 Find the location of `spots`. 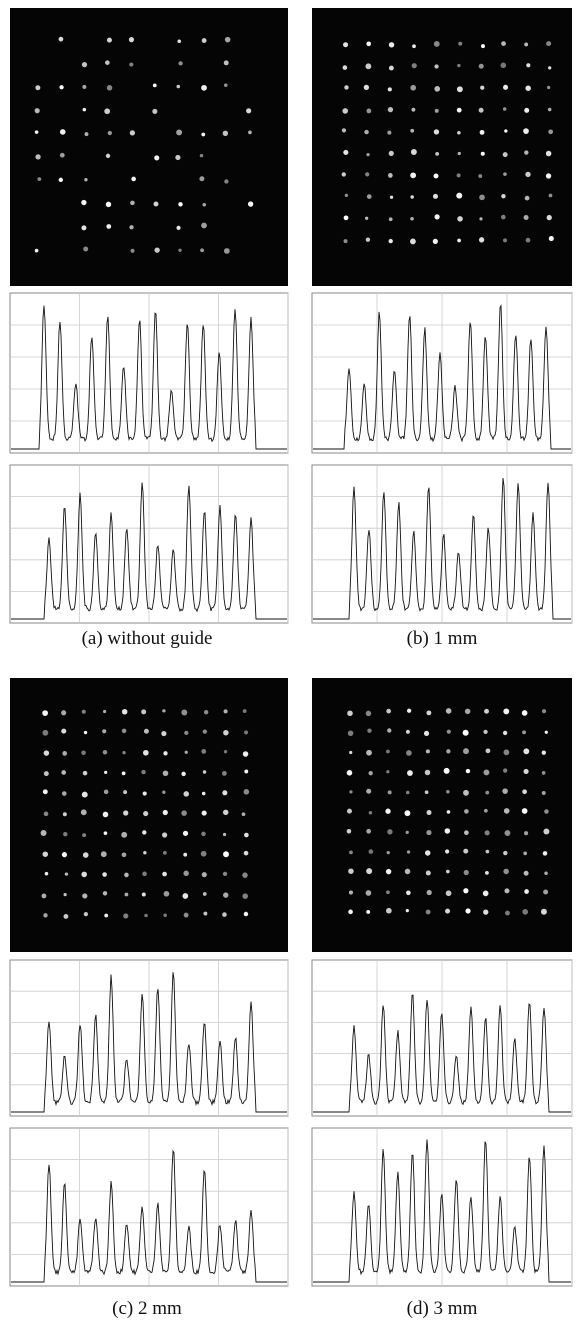

spots is located at coordinates (447, 143).